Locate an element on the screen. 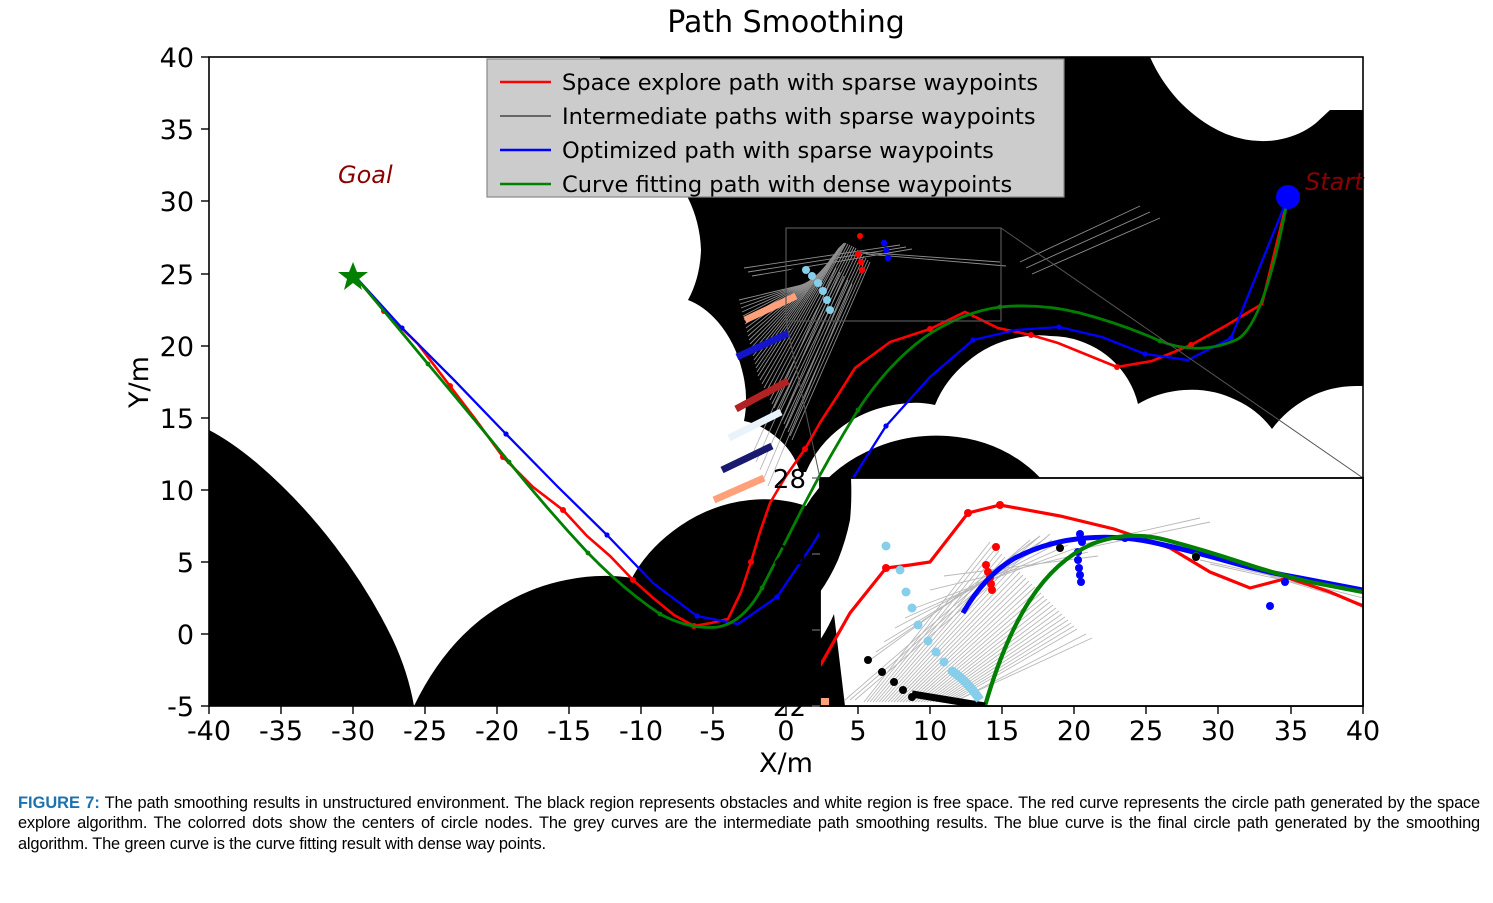 The width and height of the screenshot is (1493, 903). legend-item-optimized: Optimized path with sparse waypoints is located at coordinates (747, 151).